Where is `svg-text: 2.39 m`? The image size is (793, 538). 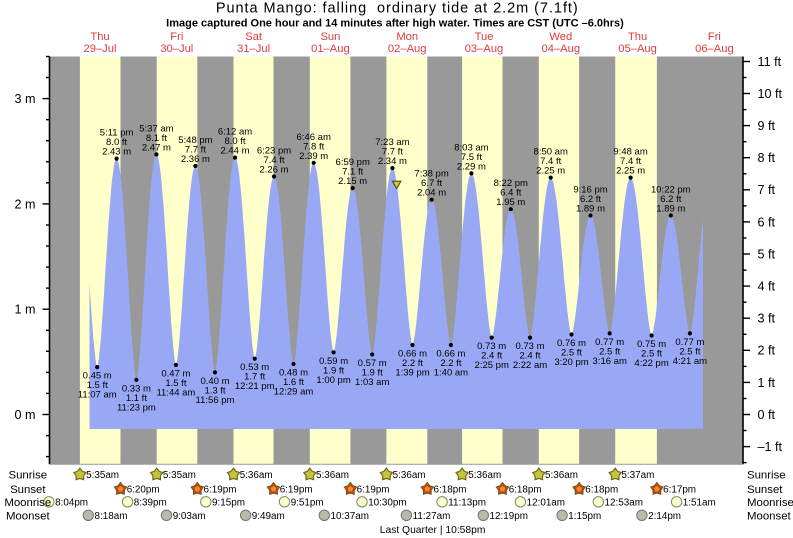
svg-text: 2.39 m is located at coordinates (313, 156).